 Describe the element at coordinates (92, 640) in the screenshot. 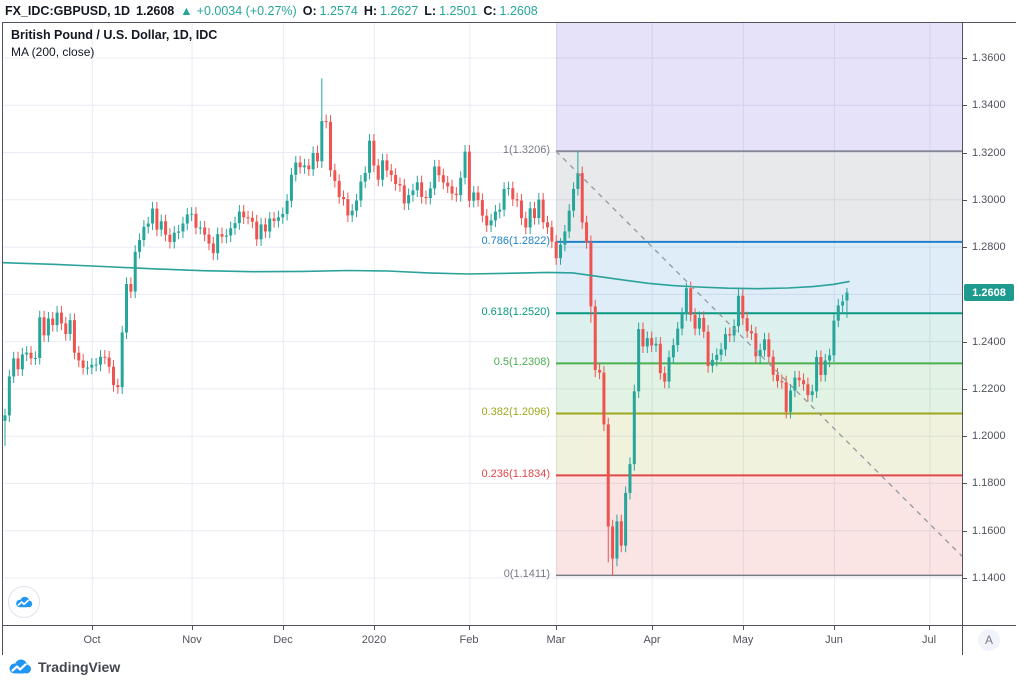

I see `time-axis-label: Oct` at that location.